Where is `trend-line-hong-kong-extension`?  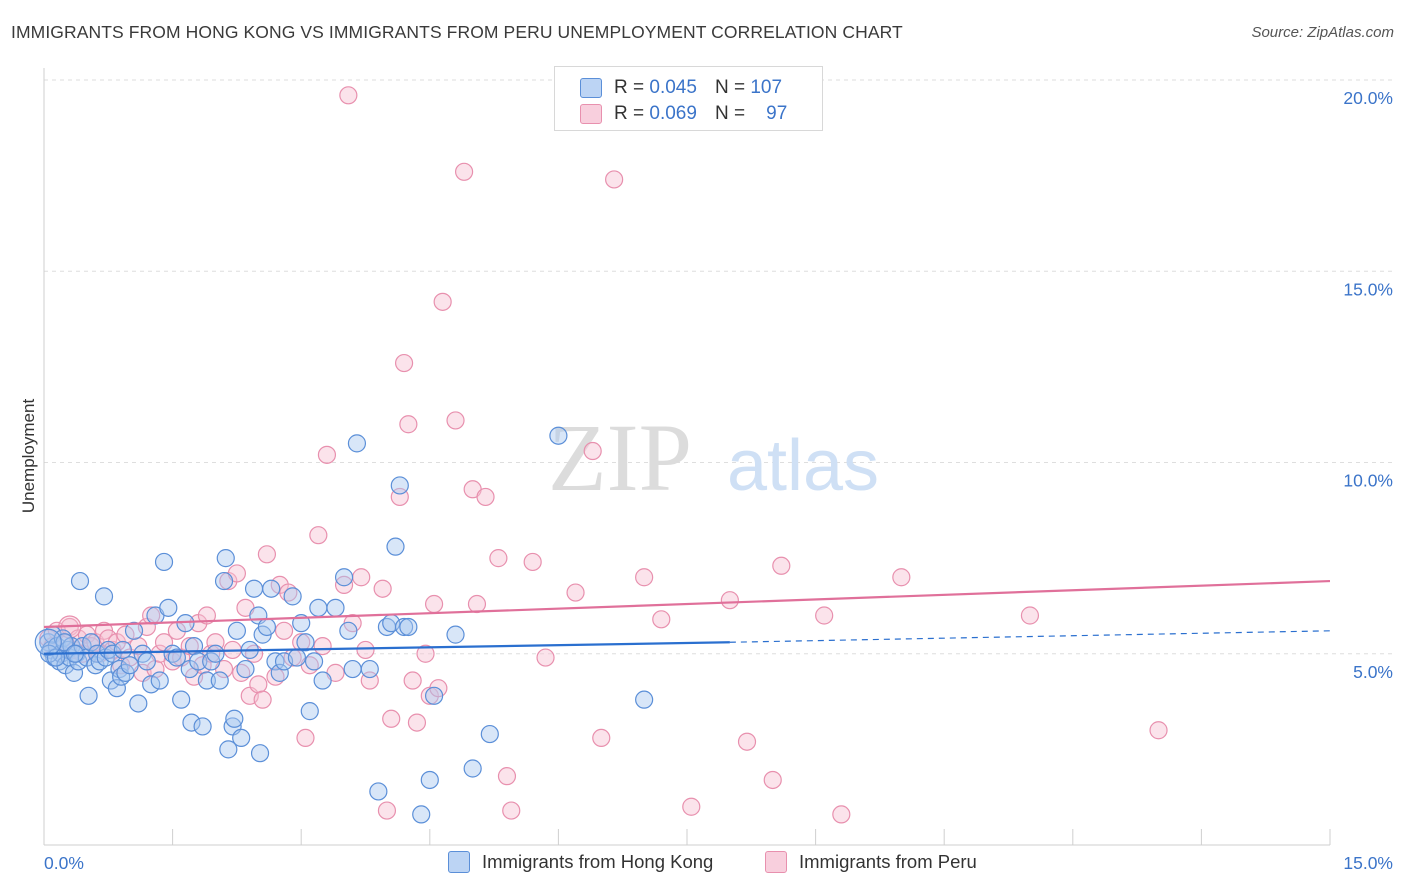 trend-line-hong-kong-extension is located at coordinates (1030, 636).